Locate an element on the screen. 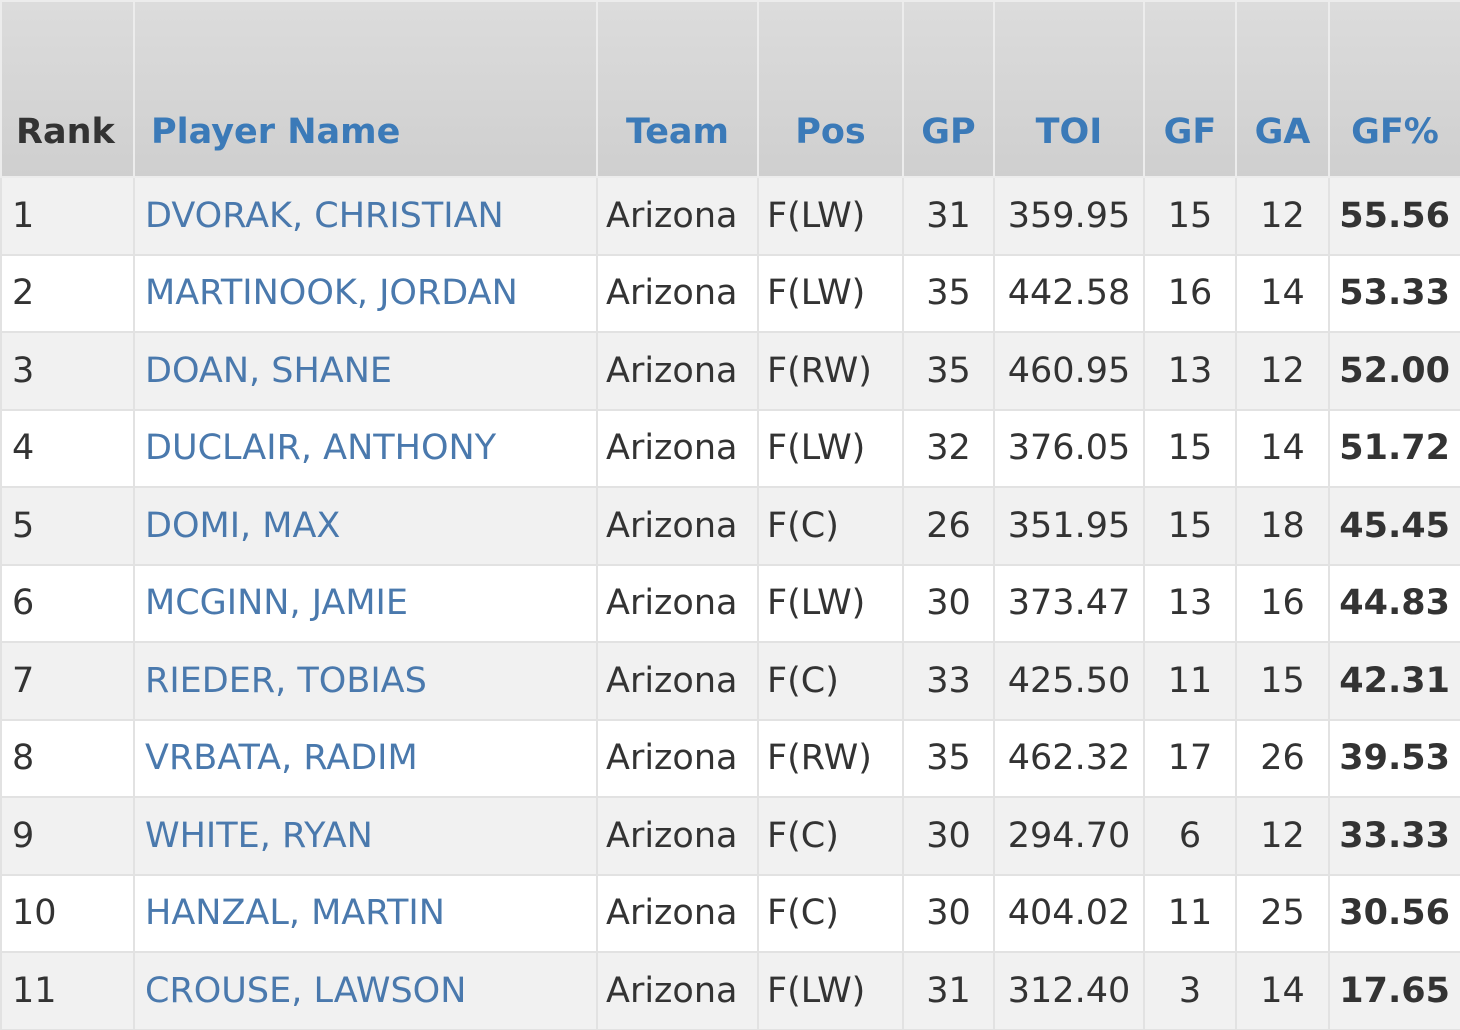  player-link: WHITE, RYAN is located at coordinates (365, 836).